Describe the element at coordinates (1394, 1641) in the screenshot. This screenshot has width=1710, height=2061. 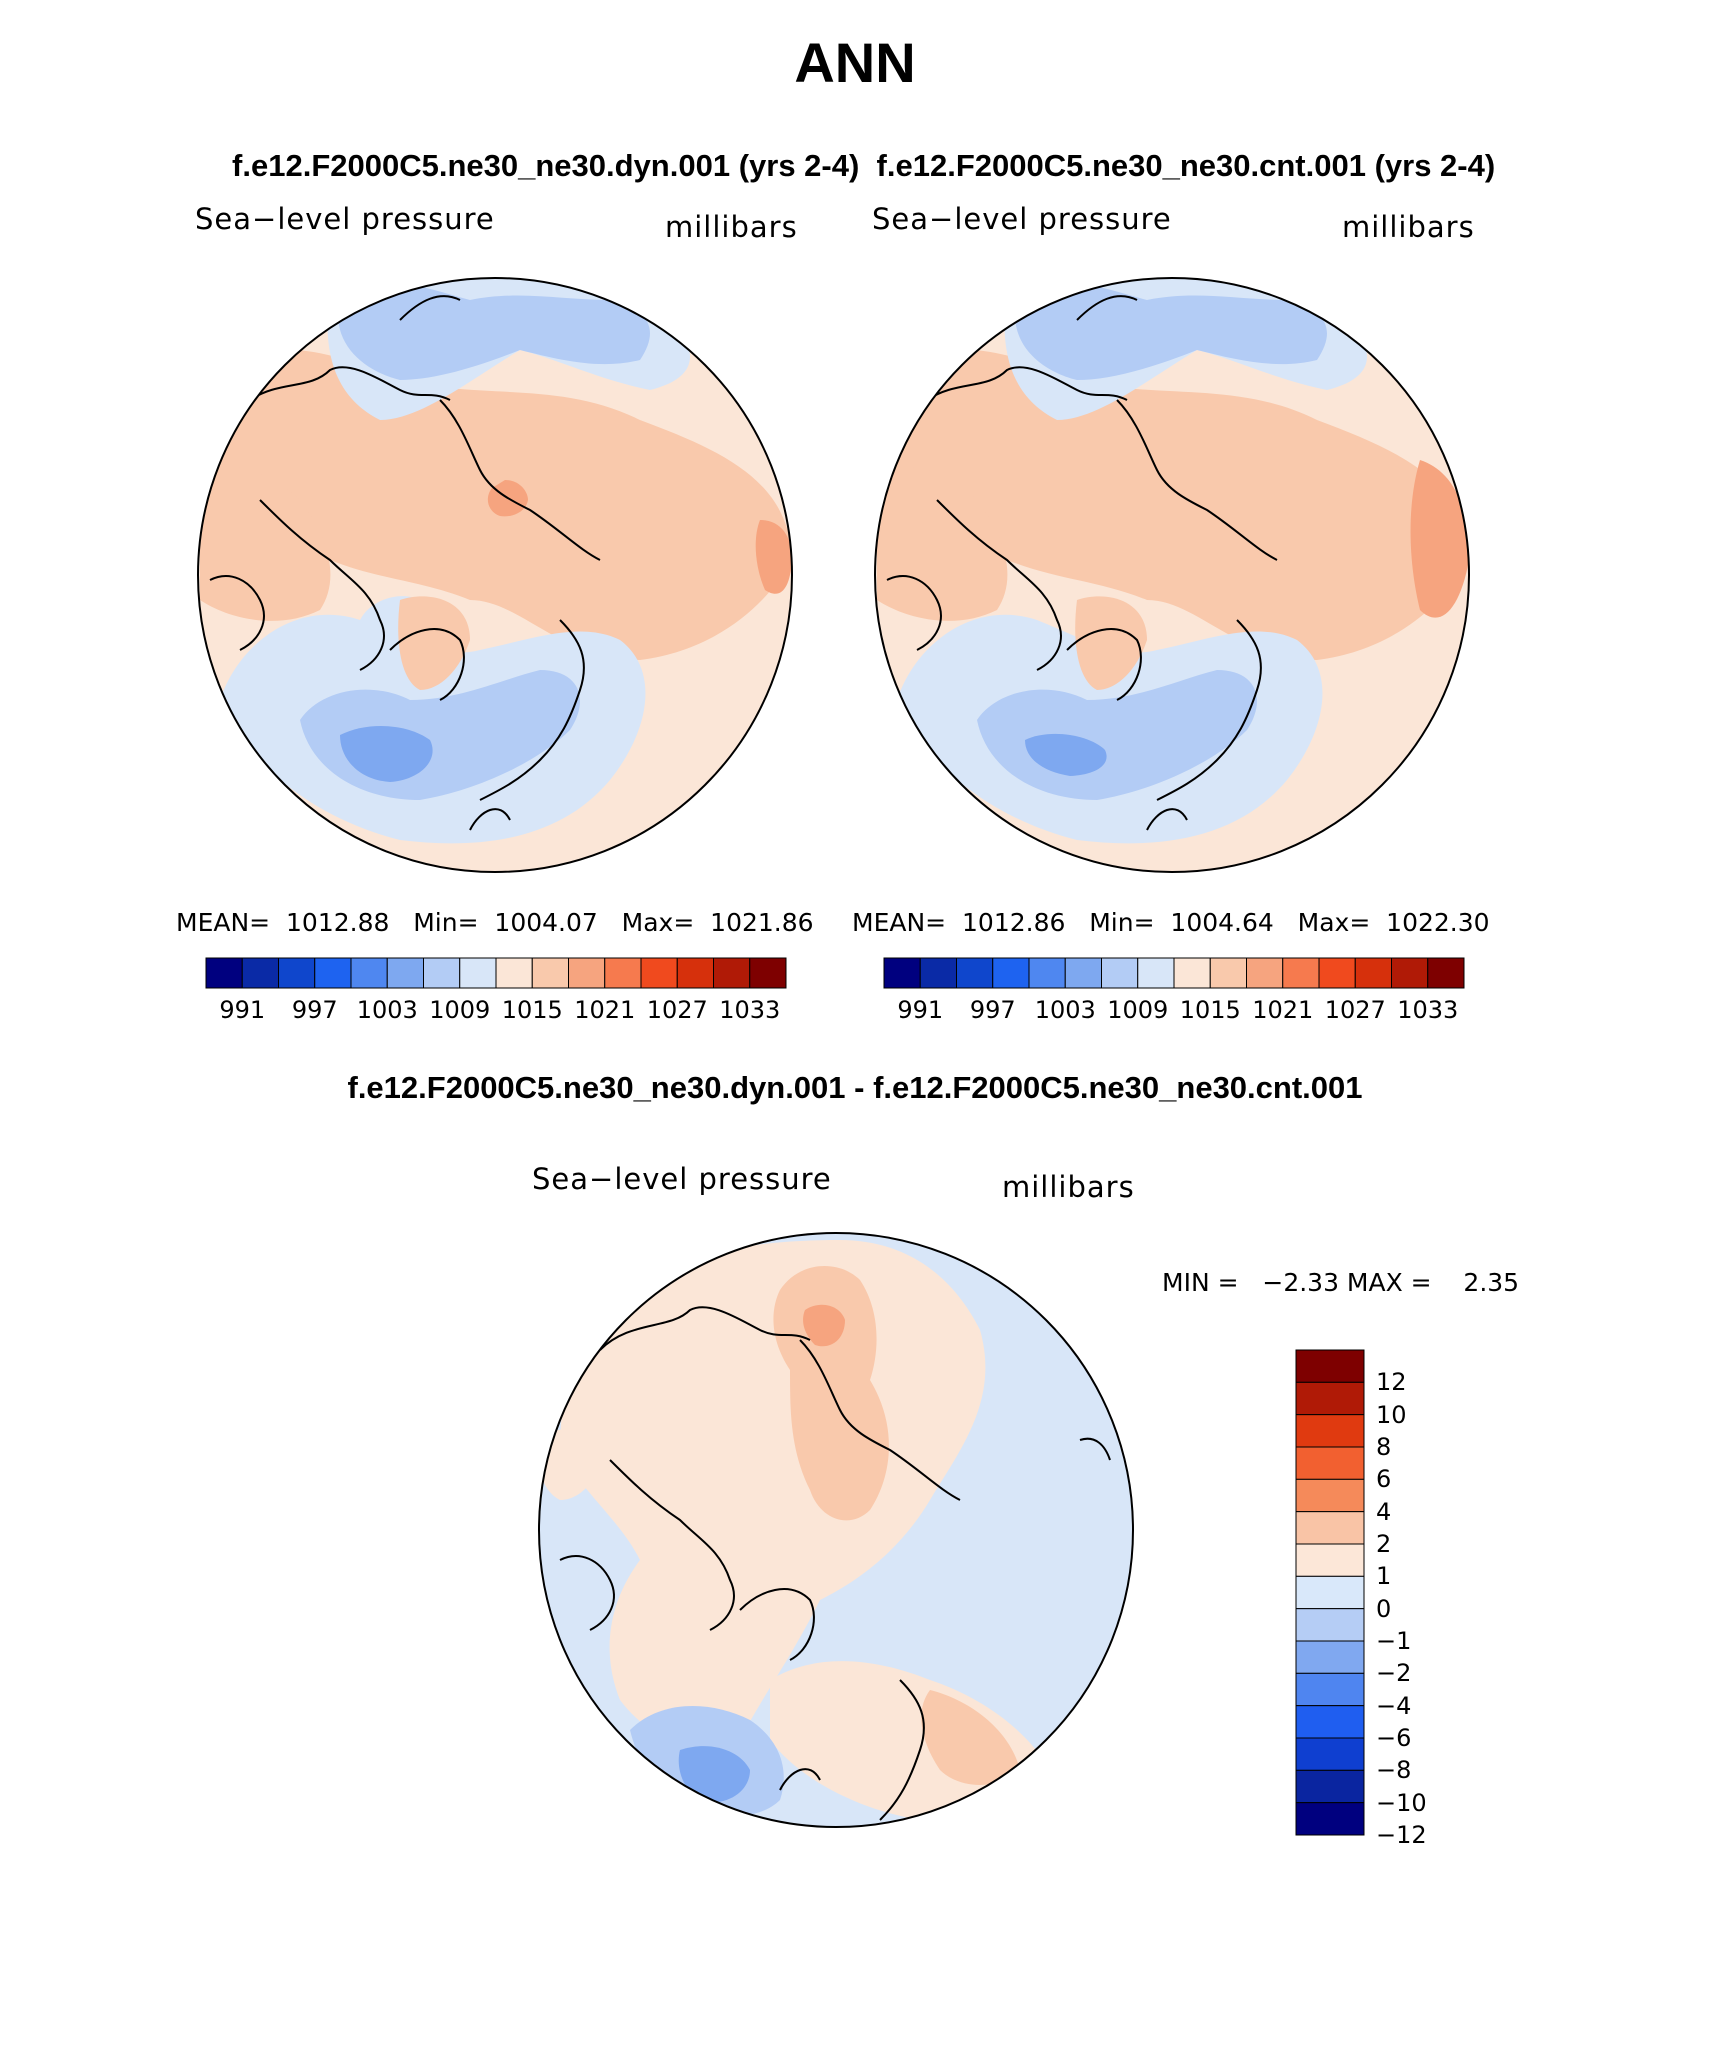
I see `colorbar-tick-label: −1` at that location.